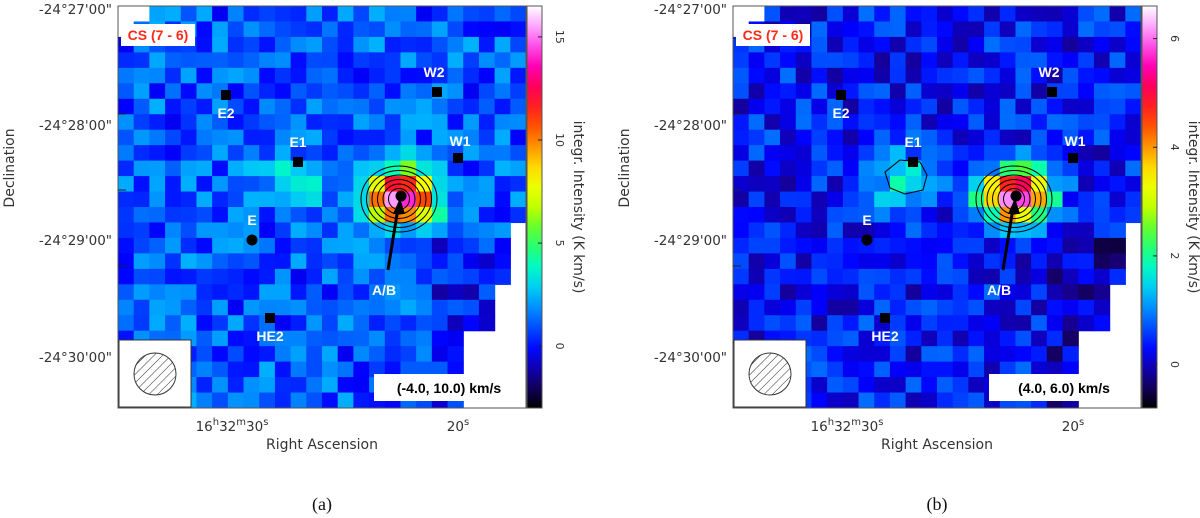 Image resolution: width=1200 pixels, height=518 pixels. What do you see at coordinates (343, 204) in the screenshot?
I see `sources: E2 E1 E HE2 W2 W1 A/B` at bounding box center [343, 204].